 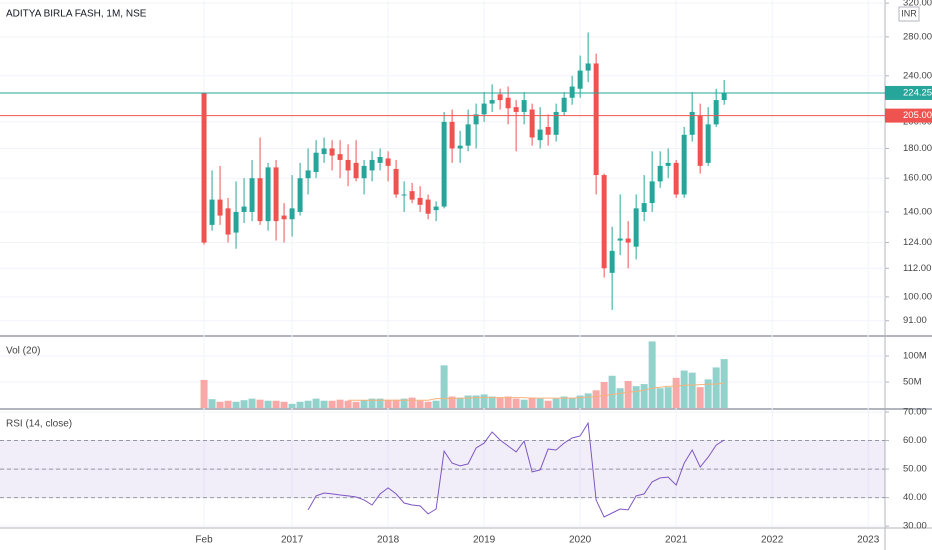 I want to click on y-tick-label: 70.00, so click(x=915, y=412).